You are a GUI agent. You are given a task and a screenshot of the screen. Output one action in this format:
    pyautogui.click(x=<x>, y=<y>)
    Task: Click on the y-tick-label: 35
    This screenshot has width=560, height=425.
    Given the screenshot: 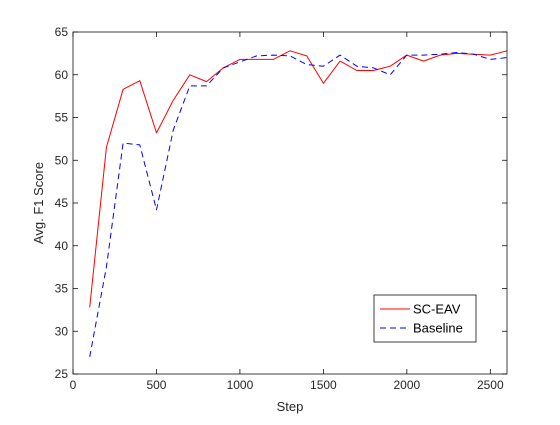 What is the action you would take?
    pyautogui.click(x=62, y=289)
    